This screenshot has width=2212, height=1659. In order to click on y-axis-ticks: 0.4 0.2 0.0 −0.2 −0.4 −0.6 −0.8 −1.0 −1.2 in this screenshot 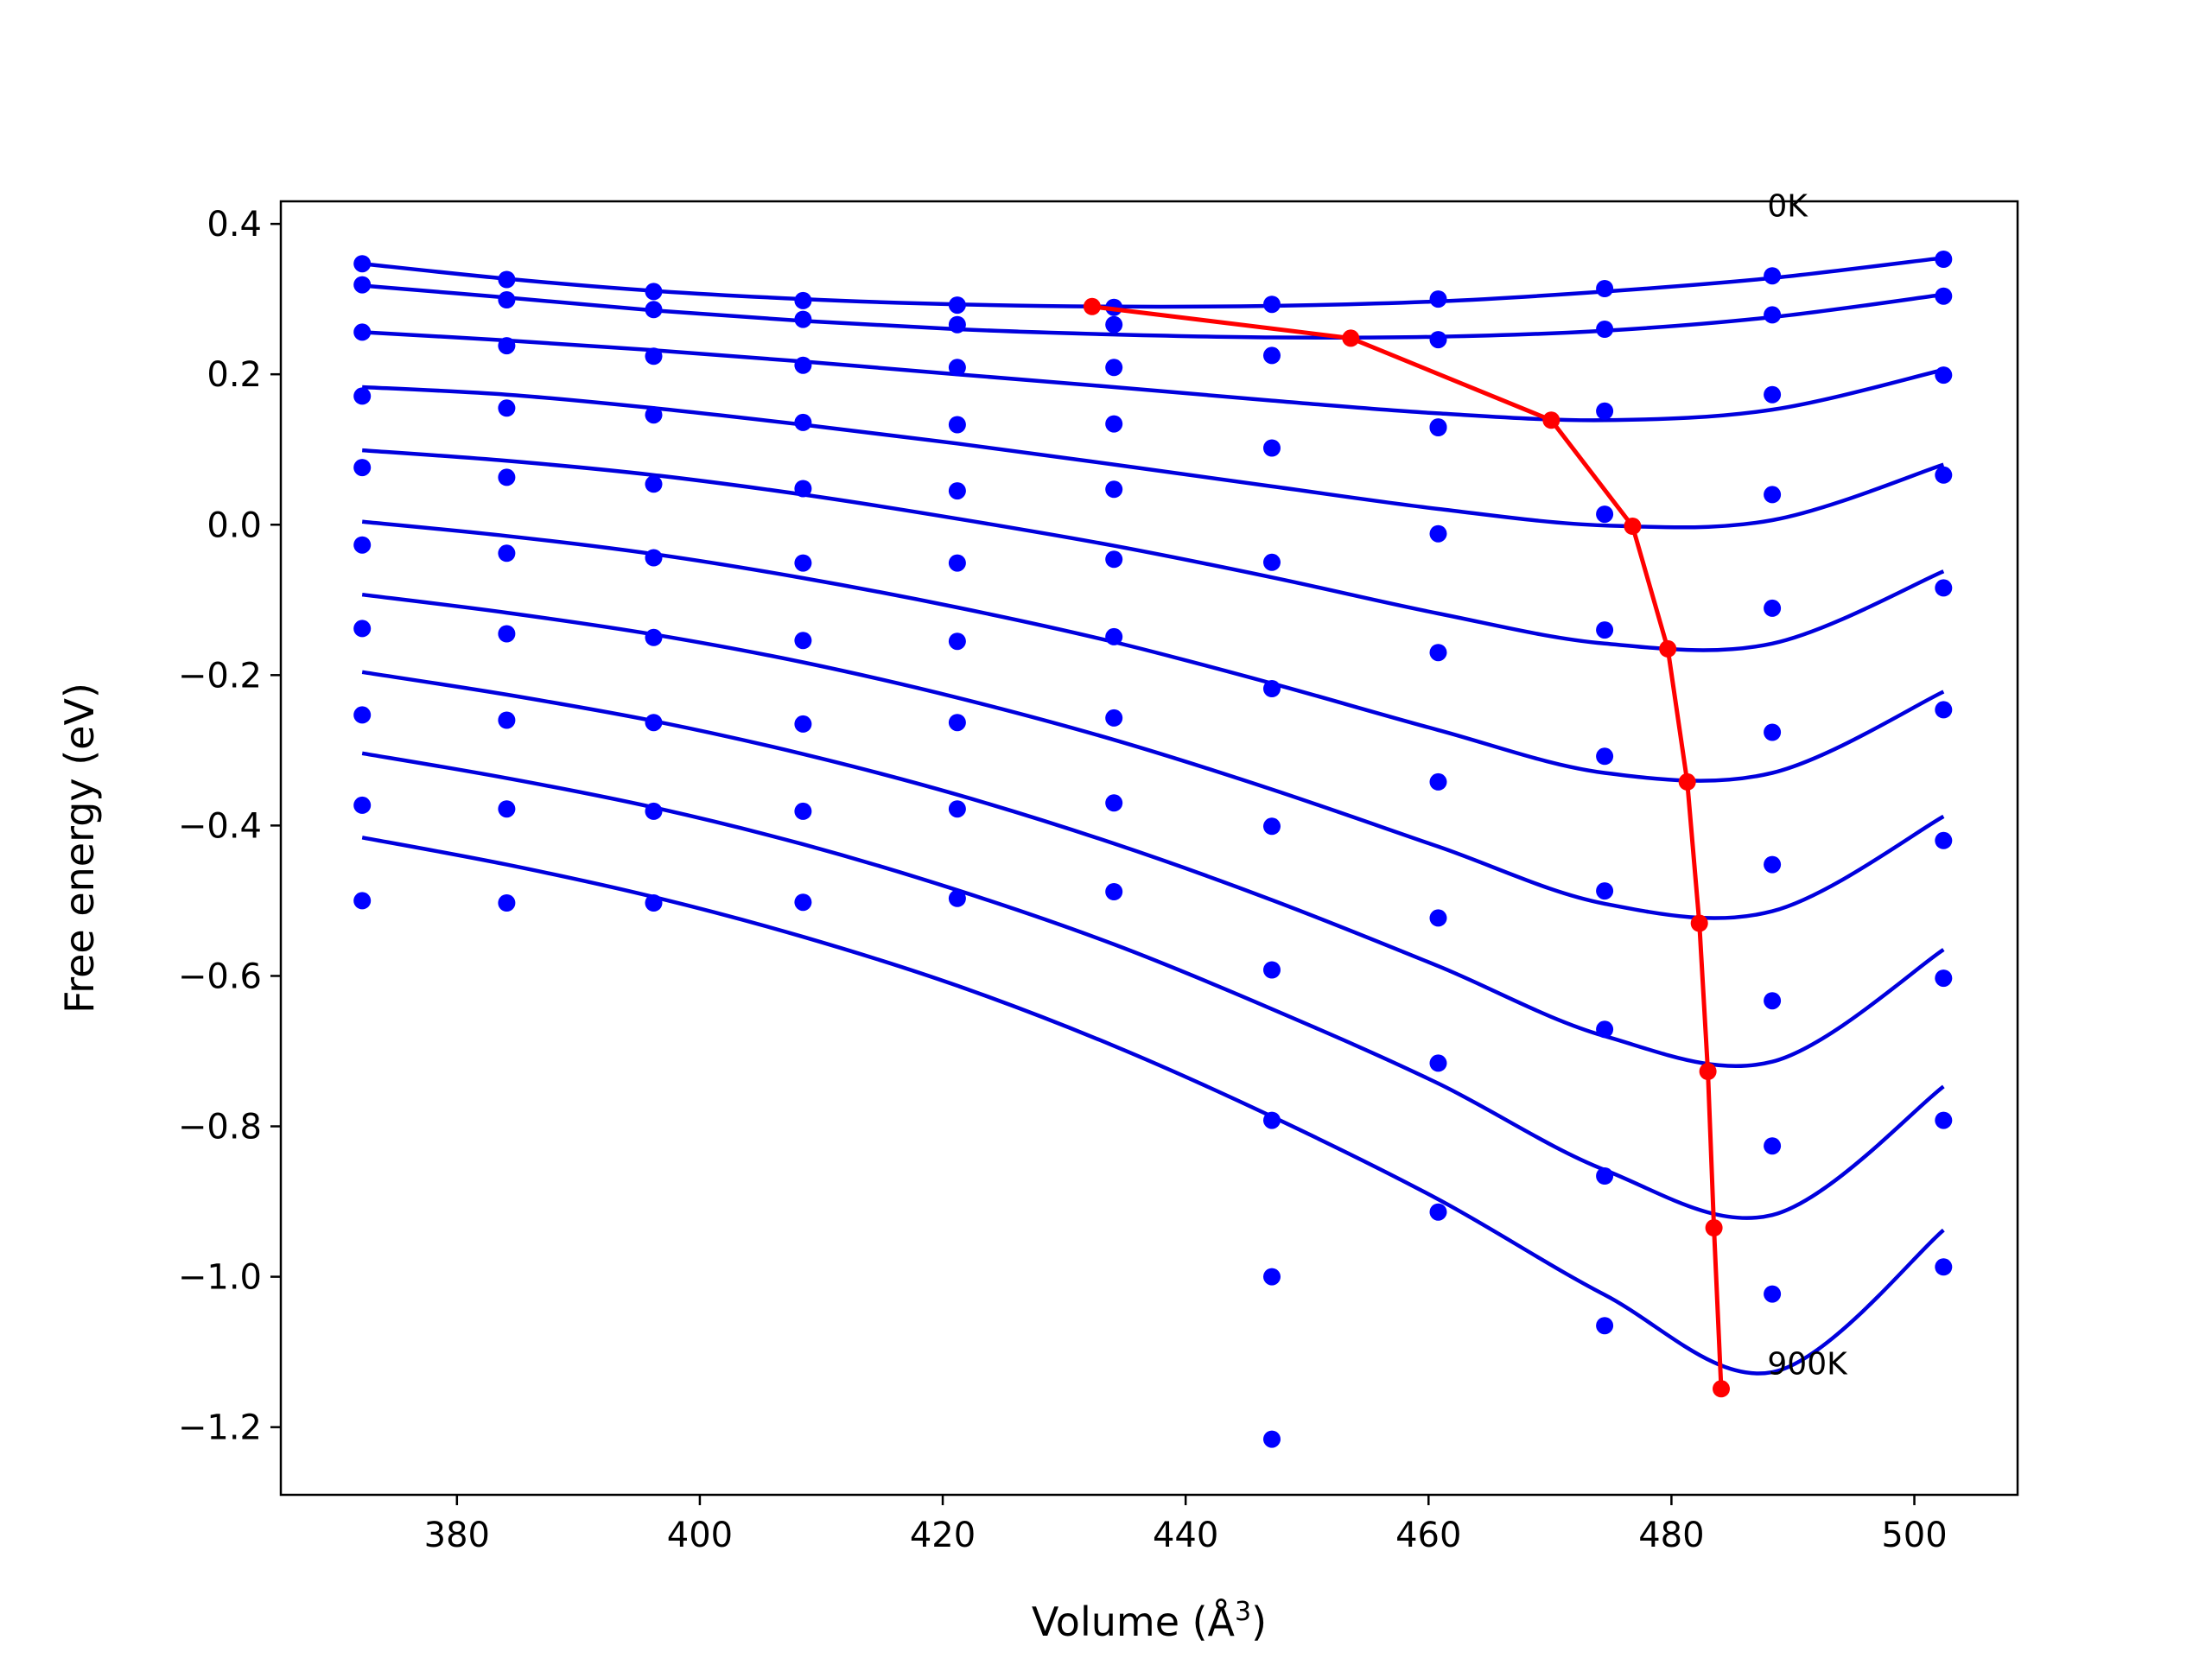, I will do `click(230, 826)`.